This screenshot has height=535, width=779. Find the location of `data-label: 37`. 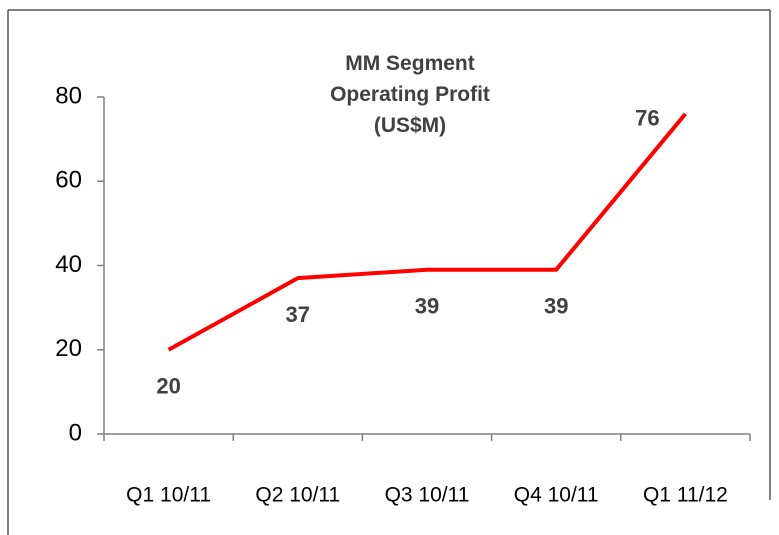

data-label: 37 is located at coordinates (298, 314).